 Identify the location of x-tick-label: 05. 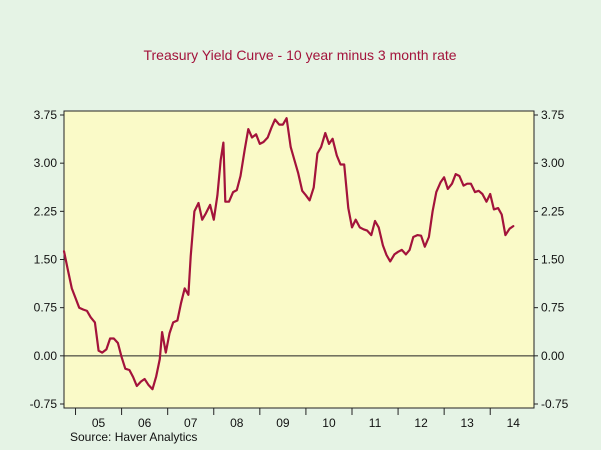
(99, 423).